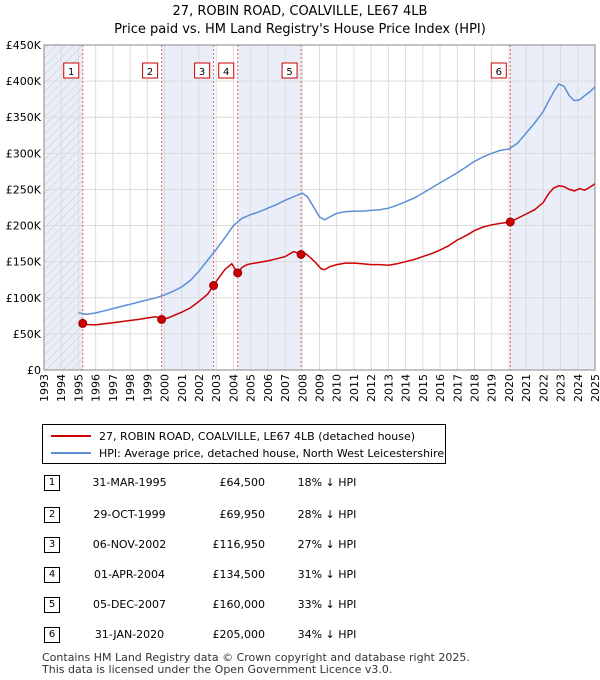 The image size is (600, 680). What do you see at coordinates (24, 81) in the screenshot?
I see `y-tick-label: £400K` at bounding box center [24, 81].